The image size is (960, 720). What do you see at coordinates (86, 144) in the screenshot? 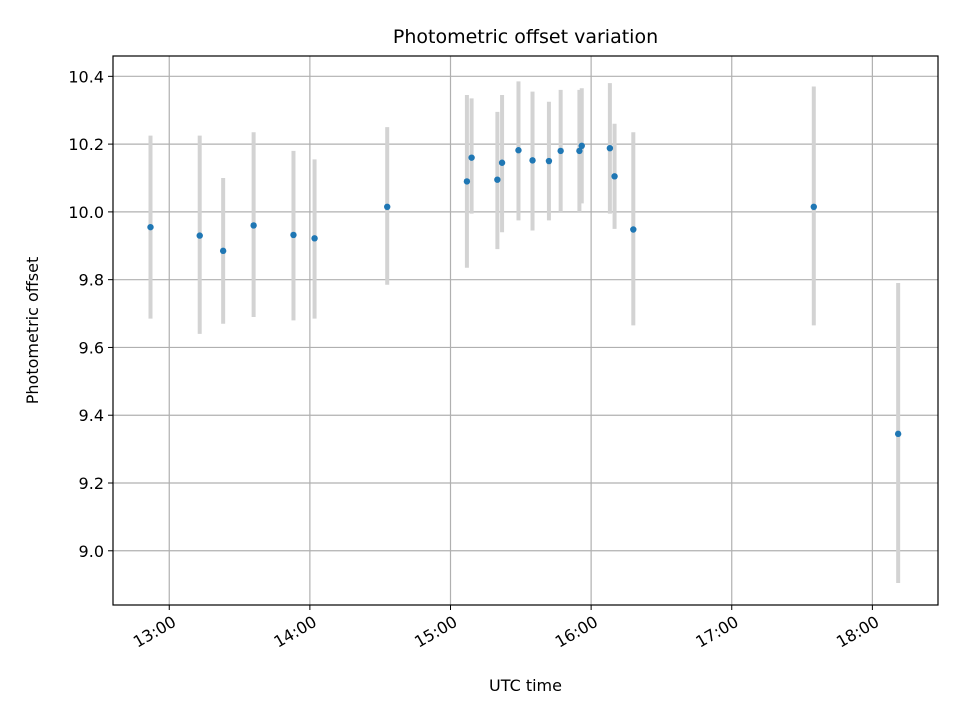
I see `y-tick-label: 10.2` at bounding box center [86, 144].